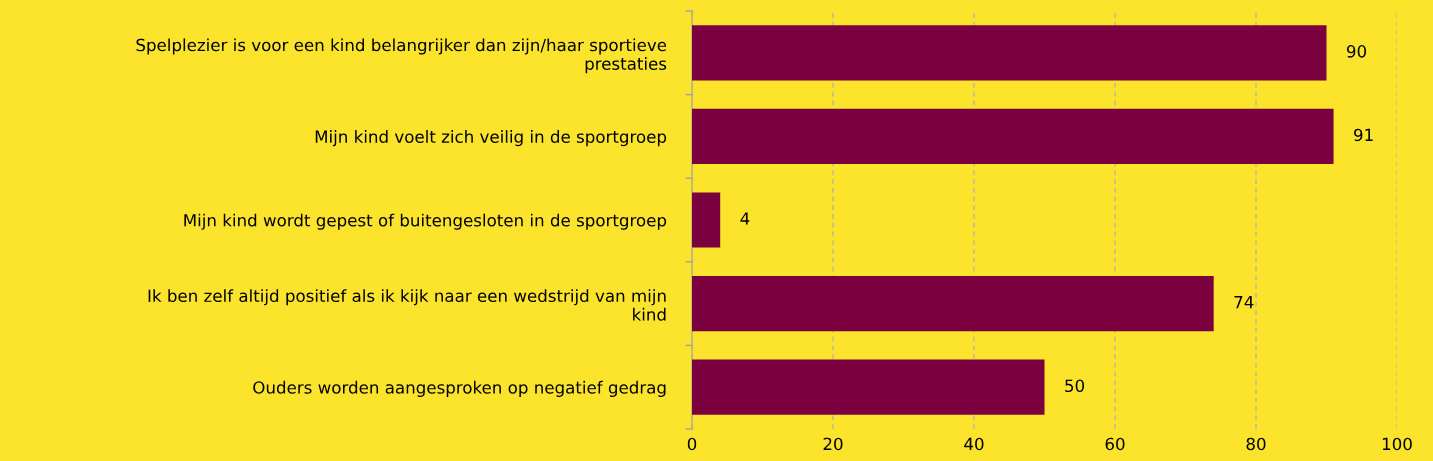  I want to click on data-label: 50, so click(1075, 386).